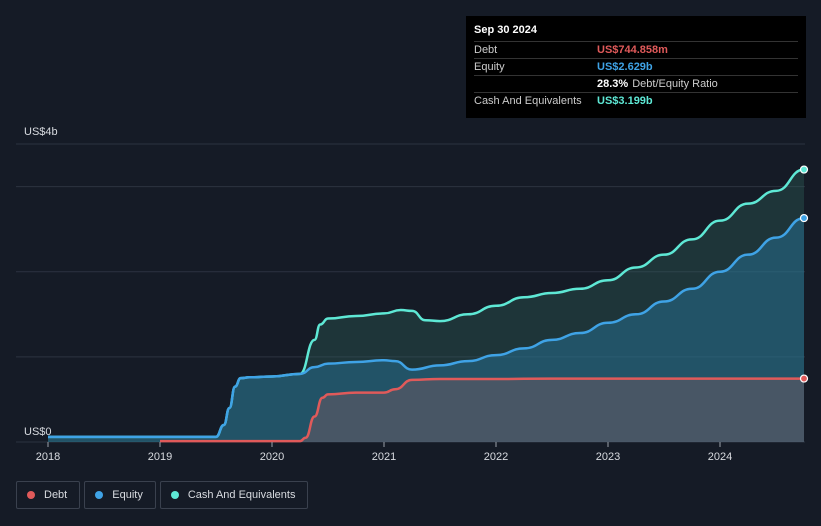 Image resolution: width=821 pixels, height=526 pixels. What do you see at coordinates (608, 457) in the screenshot?
I see `x-tick-label: 2023` at bounding box center [608, 457].